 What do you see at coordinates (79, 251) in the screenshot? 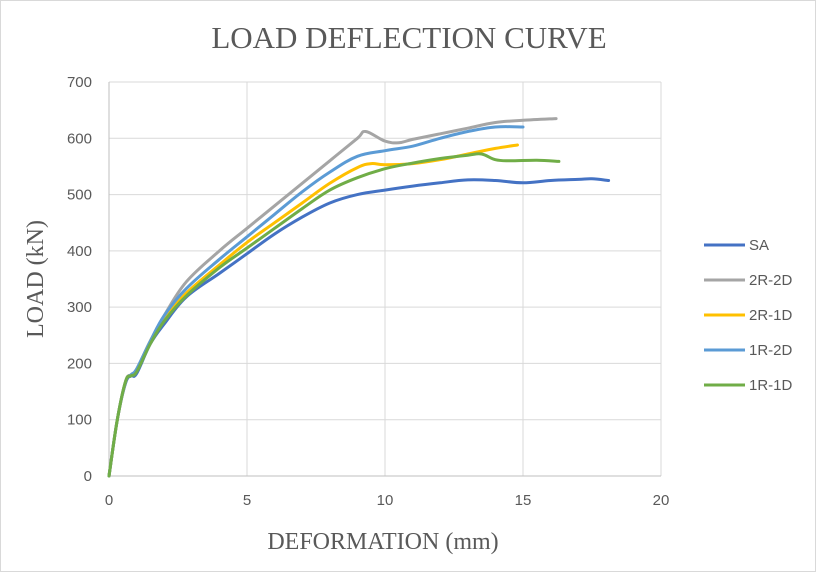
I see `y-tick-label: 400` at bounding box center [79, 251].